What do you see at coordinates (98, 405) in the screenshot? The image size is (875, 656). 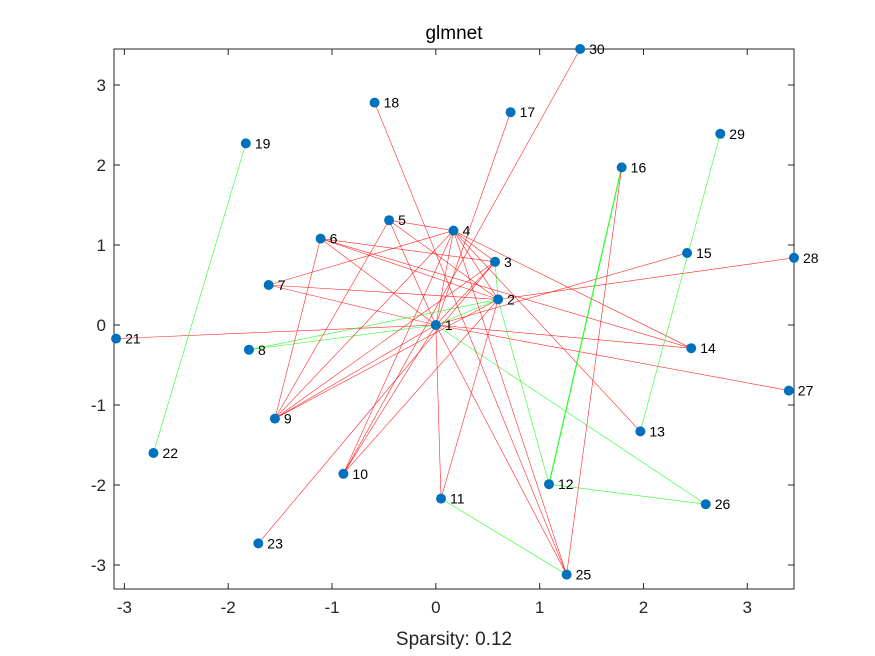 I see `y-tick-label: -1` at bounding box center [98, 405].